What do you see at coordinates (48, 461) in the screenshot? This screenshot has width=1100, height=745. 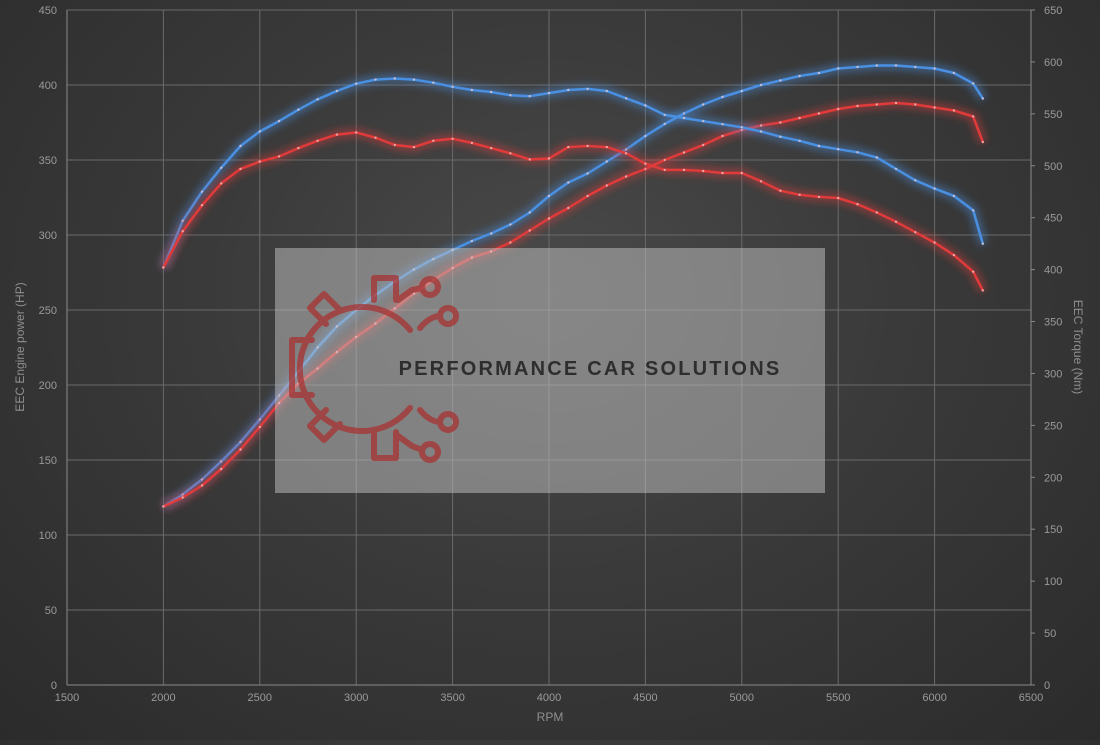 I see `y-tick-label: 150` at bounding box center [48, 461].